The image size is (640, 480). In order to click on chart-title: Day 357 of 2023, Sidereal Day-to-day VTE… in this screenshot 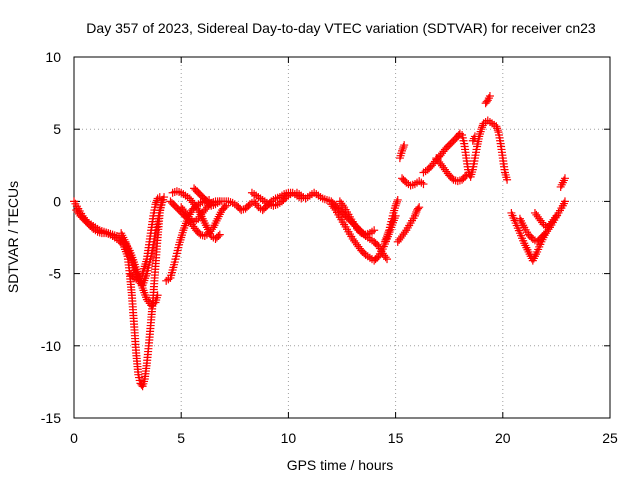, I will do `click(341, 28)`.